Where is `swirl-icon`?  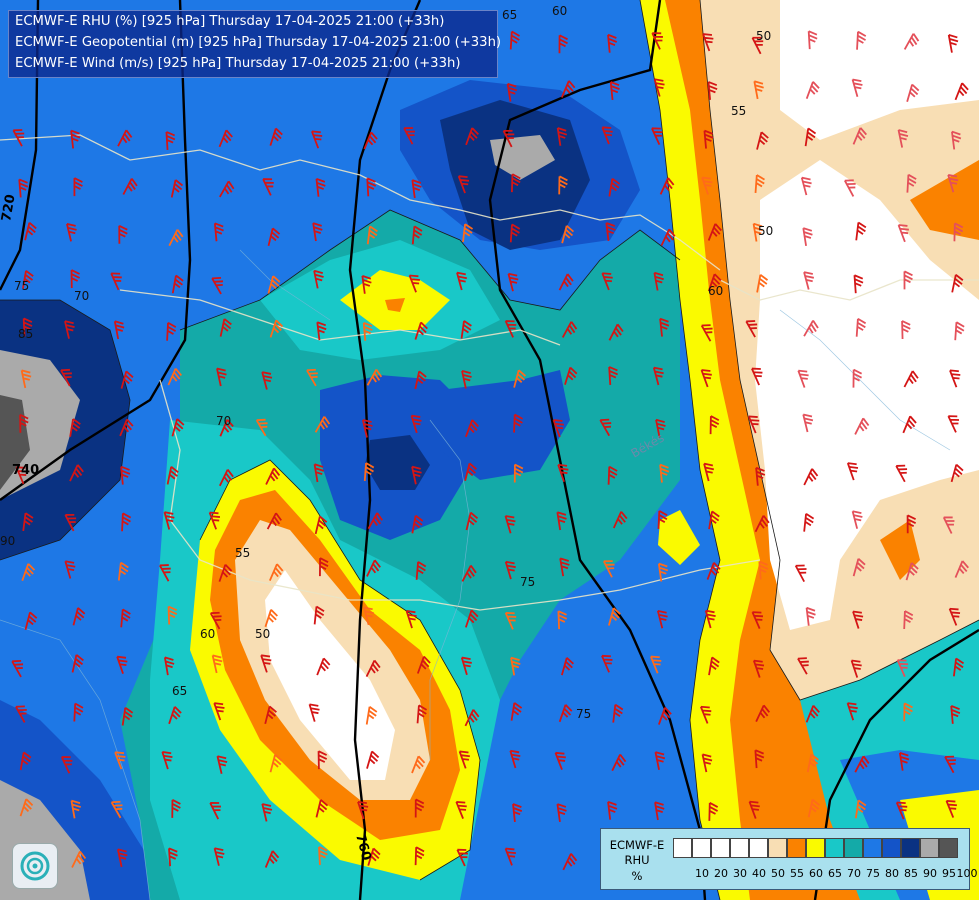 swirl-icon is located at coordinates (35, 866).